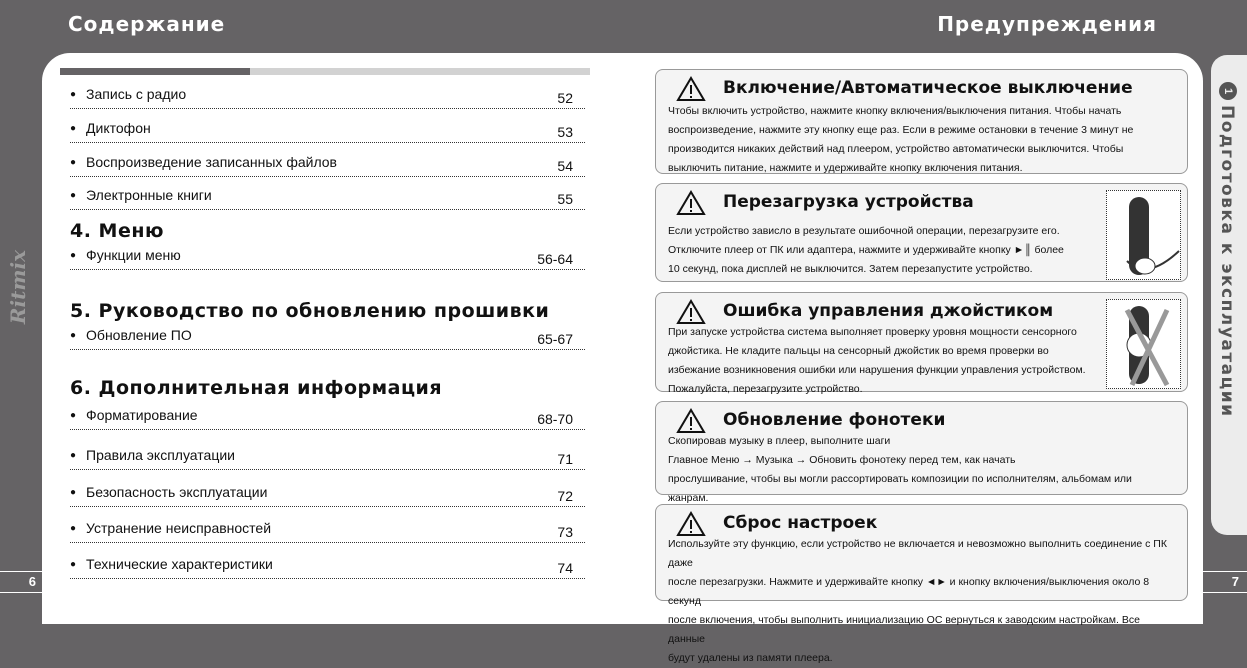 The width and height of the screenshot is (1247, 668). What do you see at coordinates (1227, 261) in the screenshot?
I see `chapter-tab-label: Подготовка к эксплуатации` at bounding box center [1227, 261].